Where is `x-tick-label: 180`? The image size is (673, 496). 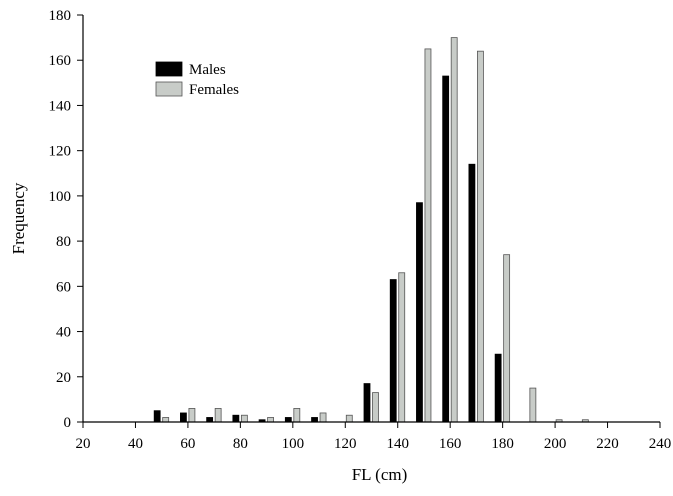 x-tick-label: 180 is located at coordinates (502, 444).